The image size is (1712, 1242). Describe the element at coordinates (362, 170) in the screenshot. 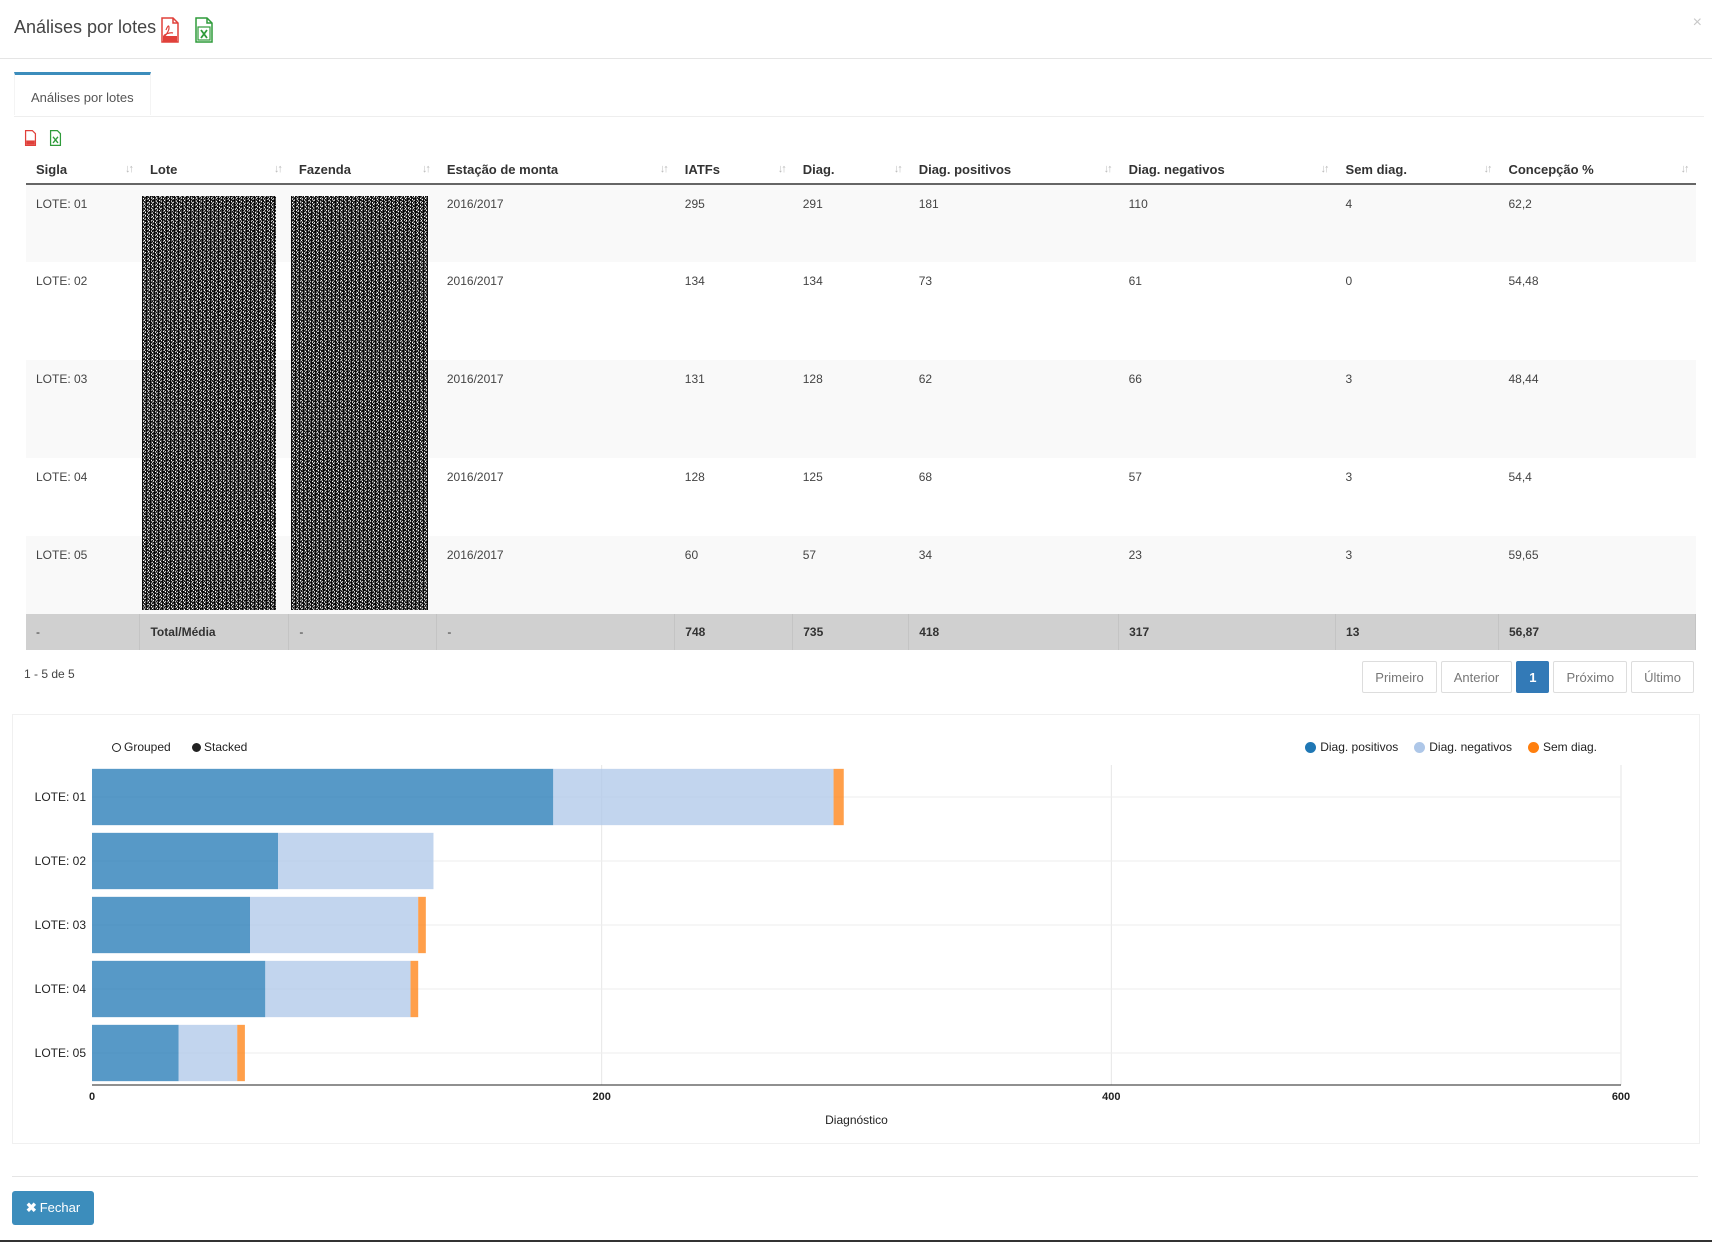

I see `column-header: Fazenda ↓↑` at that location.